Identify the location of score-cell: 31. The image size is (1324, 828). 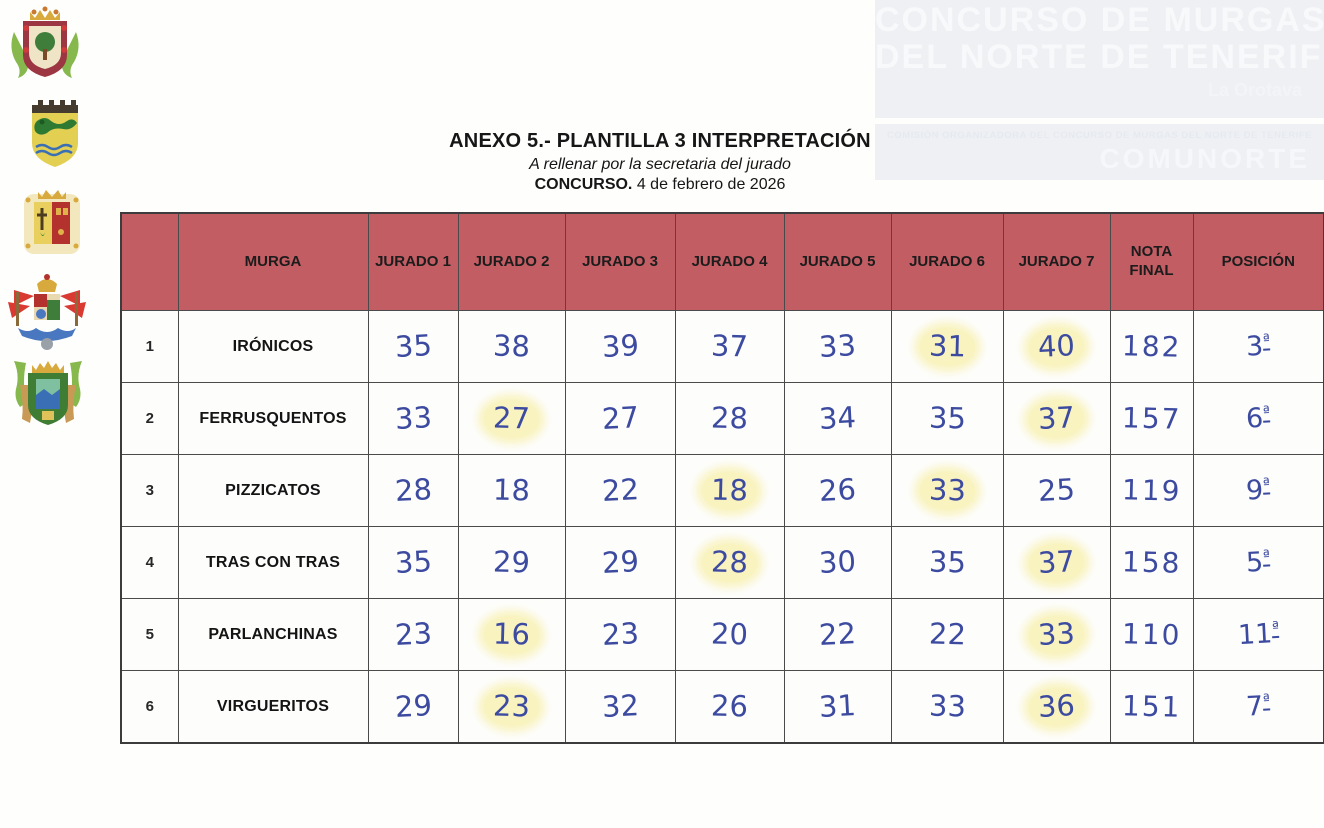
(947, 346).